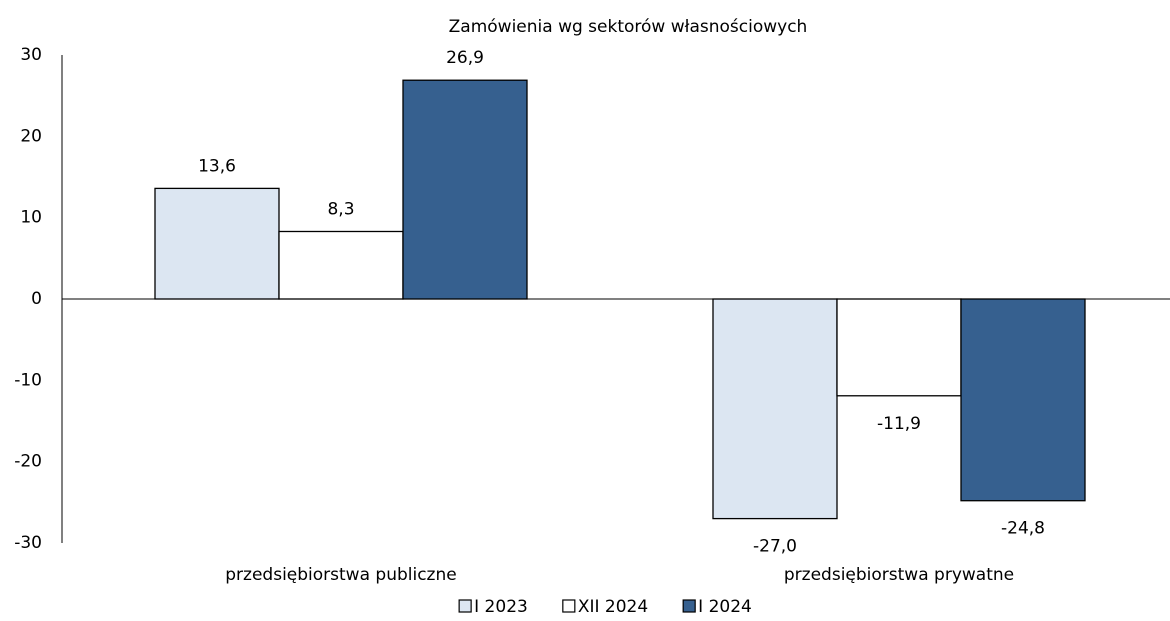  What do you see at coordinates (899, 575) in the screenshot?
I see `x-tick-label: przedsiębiorstwa prywatne` at bounding box center [899, 575].